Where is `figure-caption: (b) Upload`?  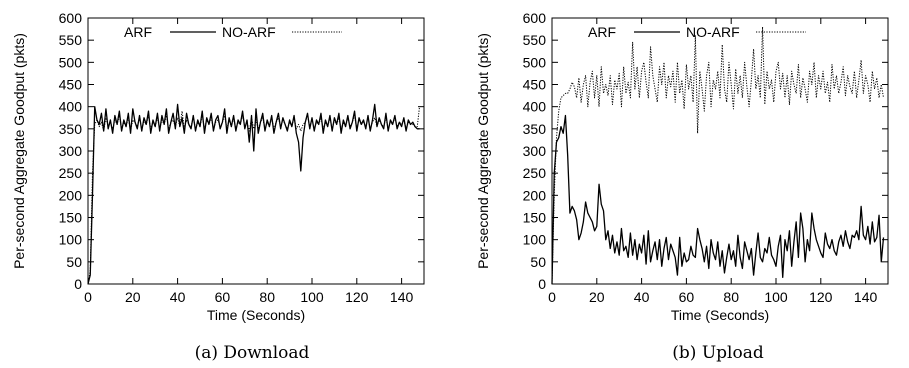
figure-caption: (b) Upload is located at coordinates (718, 353).